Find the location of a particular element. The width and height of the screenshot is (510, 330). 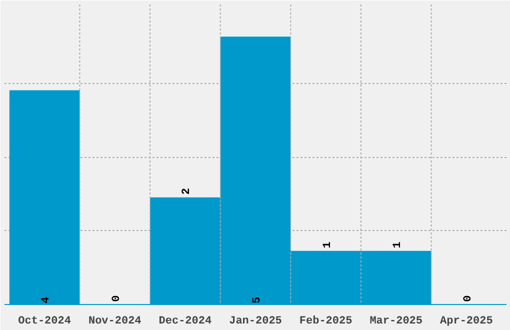

x-tick-label: Dec-2024 is located at coordinates (185, 322).